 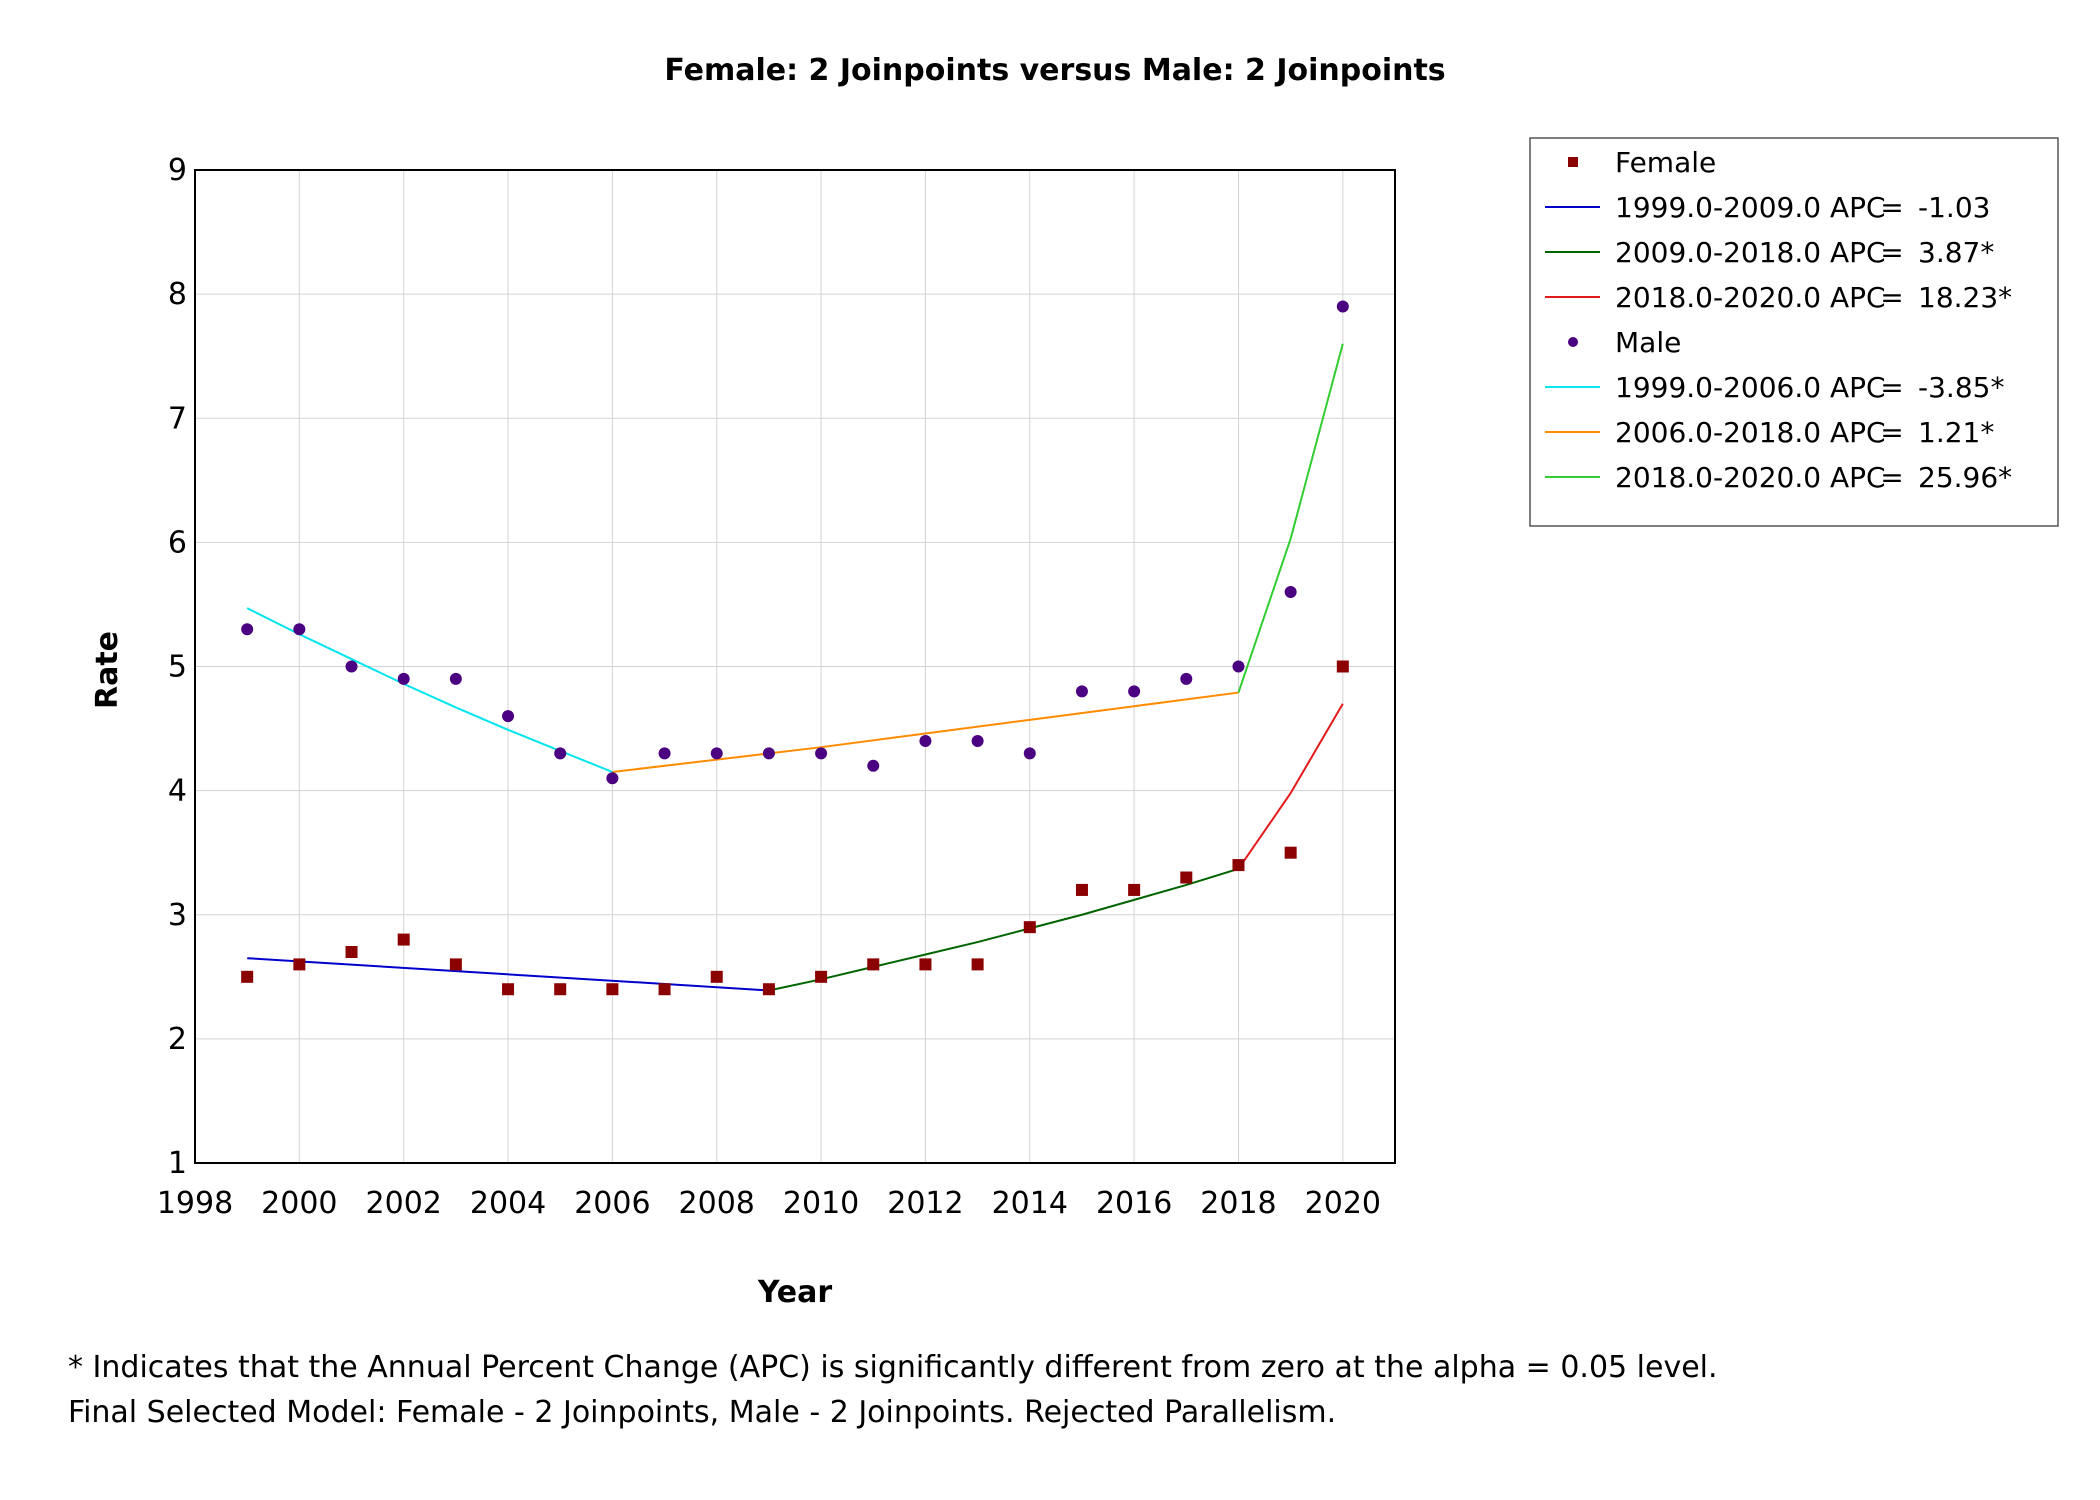 What do you see at coordinates (1573, 162) in the screenshot?
I see `legend-marker-female` at bounding box center [1573, 162].